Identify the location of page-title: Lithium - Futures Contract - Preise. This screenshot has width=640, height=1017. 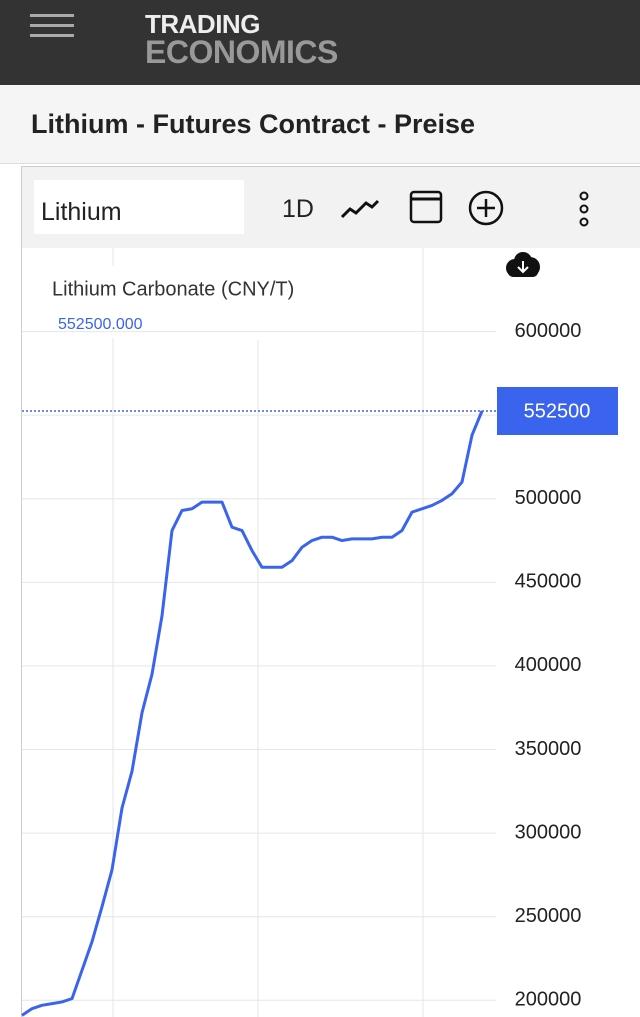
(253, 124).